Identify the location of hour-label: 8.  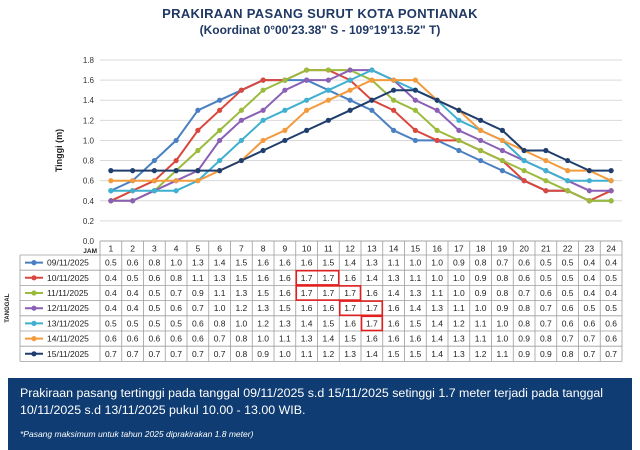
(263, 249).